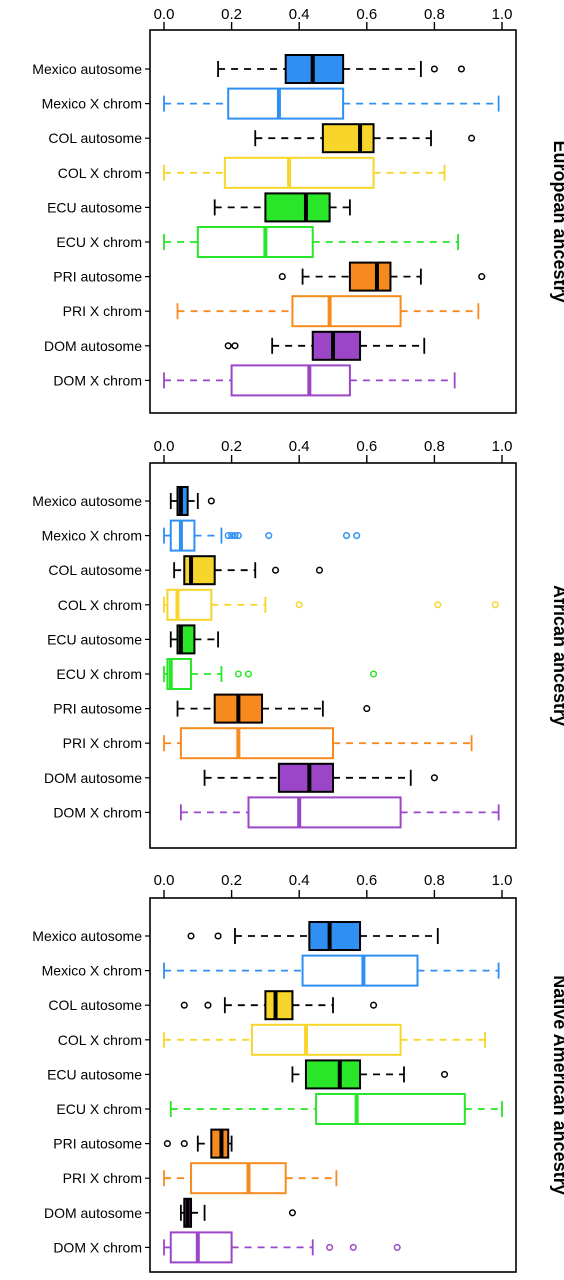 Image resolution: width=564 pixels, height=1280 pixels. Describe the element at coordinates (299, 880) in the screenshot. I see `axis-tick-label: 0.4` at that location.